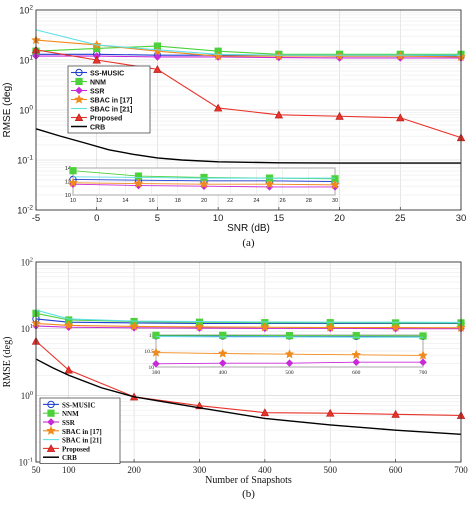 This screenshot has height=511, width=474. I want to click on panel-label: (b), so click(248, 494).